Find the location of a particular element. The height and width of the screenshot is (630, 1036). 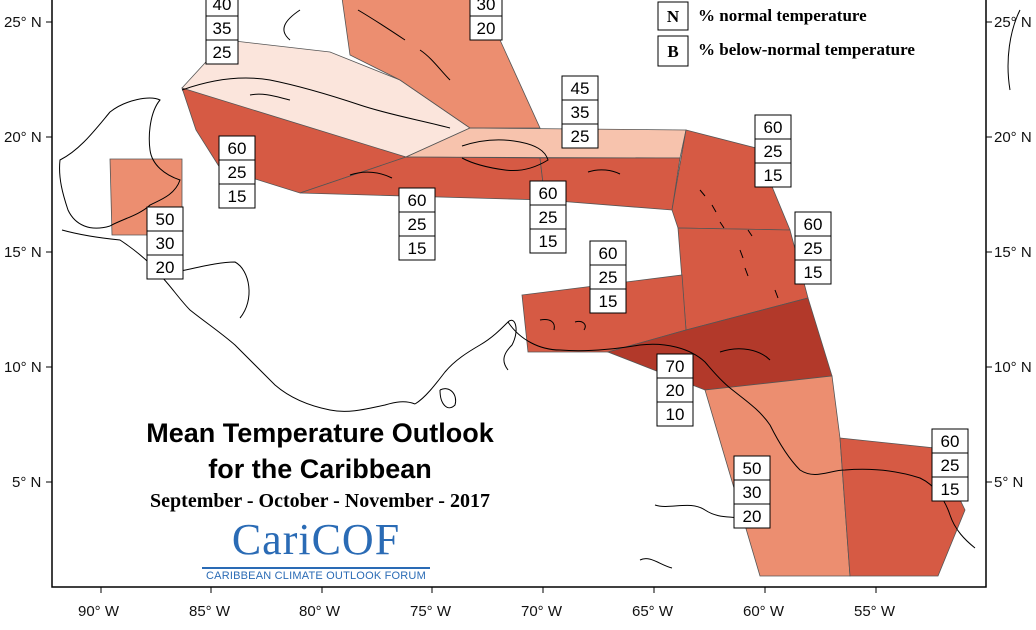

prob-box-abc: 60 25 15 is located at coordinates (608, 277).